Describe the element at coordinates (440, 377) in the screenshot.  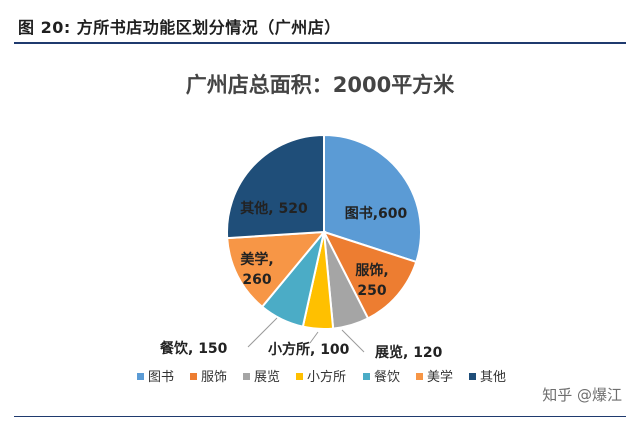
I see `legend-entry-6: 美学` at that location.